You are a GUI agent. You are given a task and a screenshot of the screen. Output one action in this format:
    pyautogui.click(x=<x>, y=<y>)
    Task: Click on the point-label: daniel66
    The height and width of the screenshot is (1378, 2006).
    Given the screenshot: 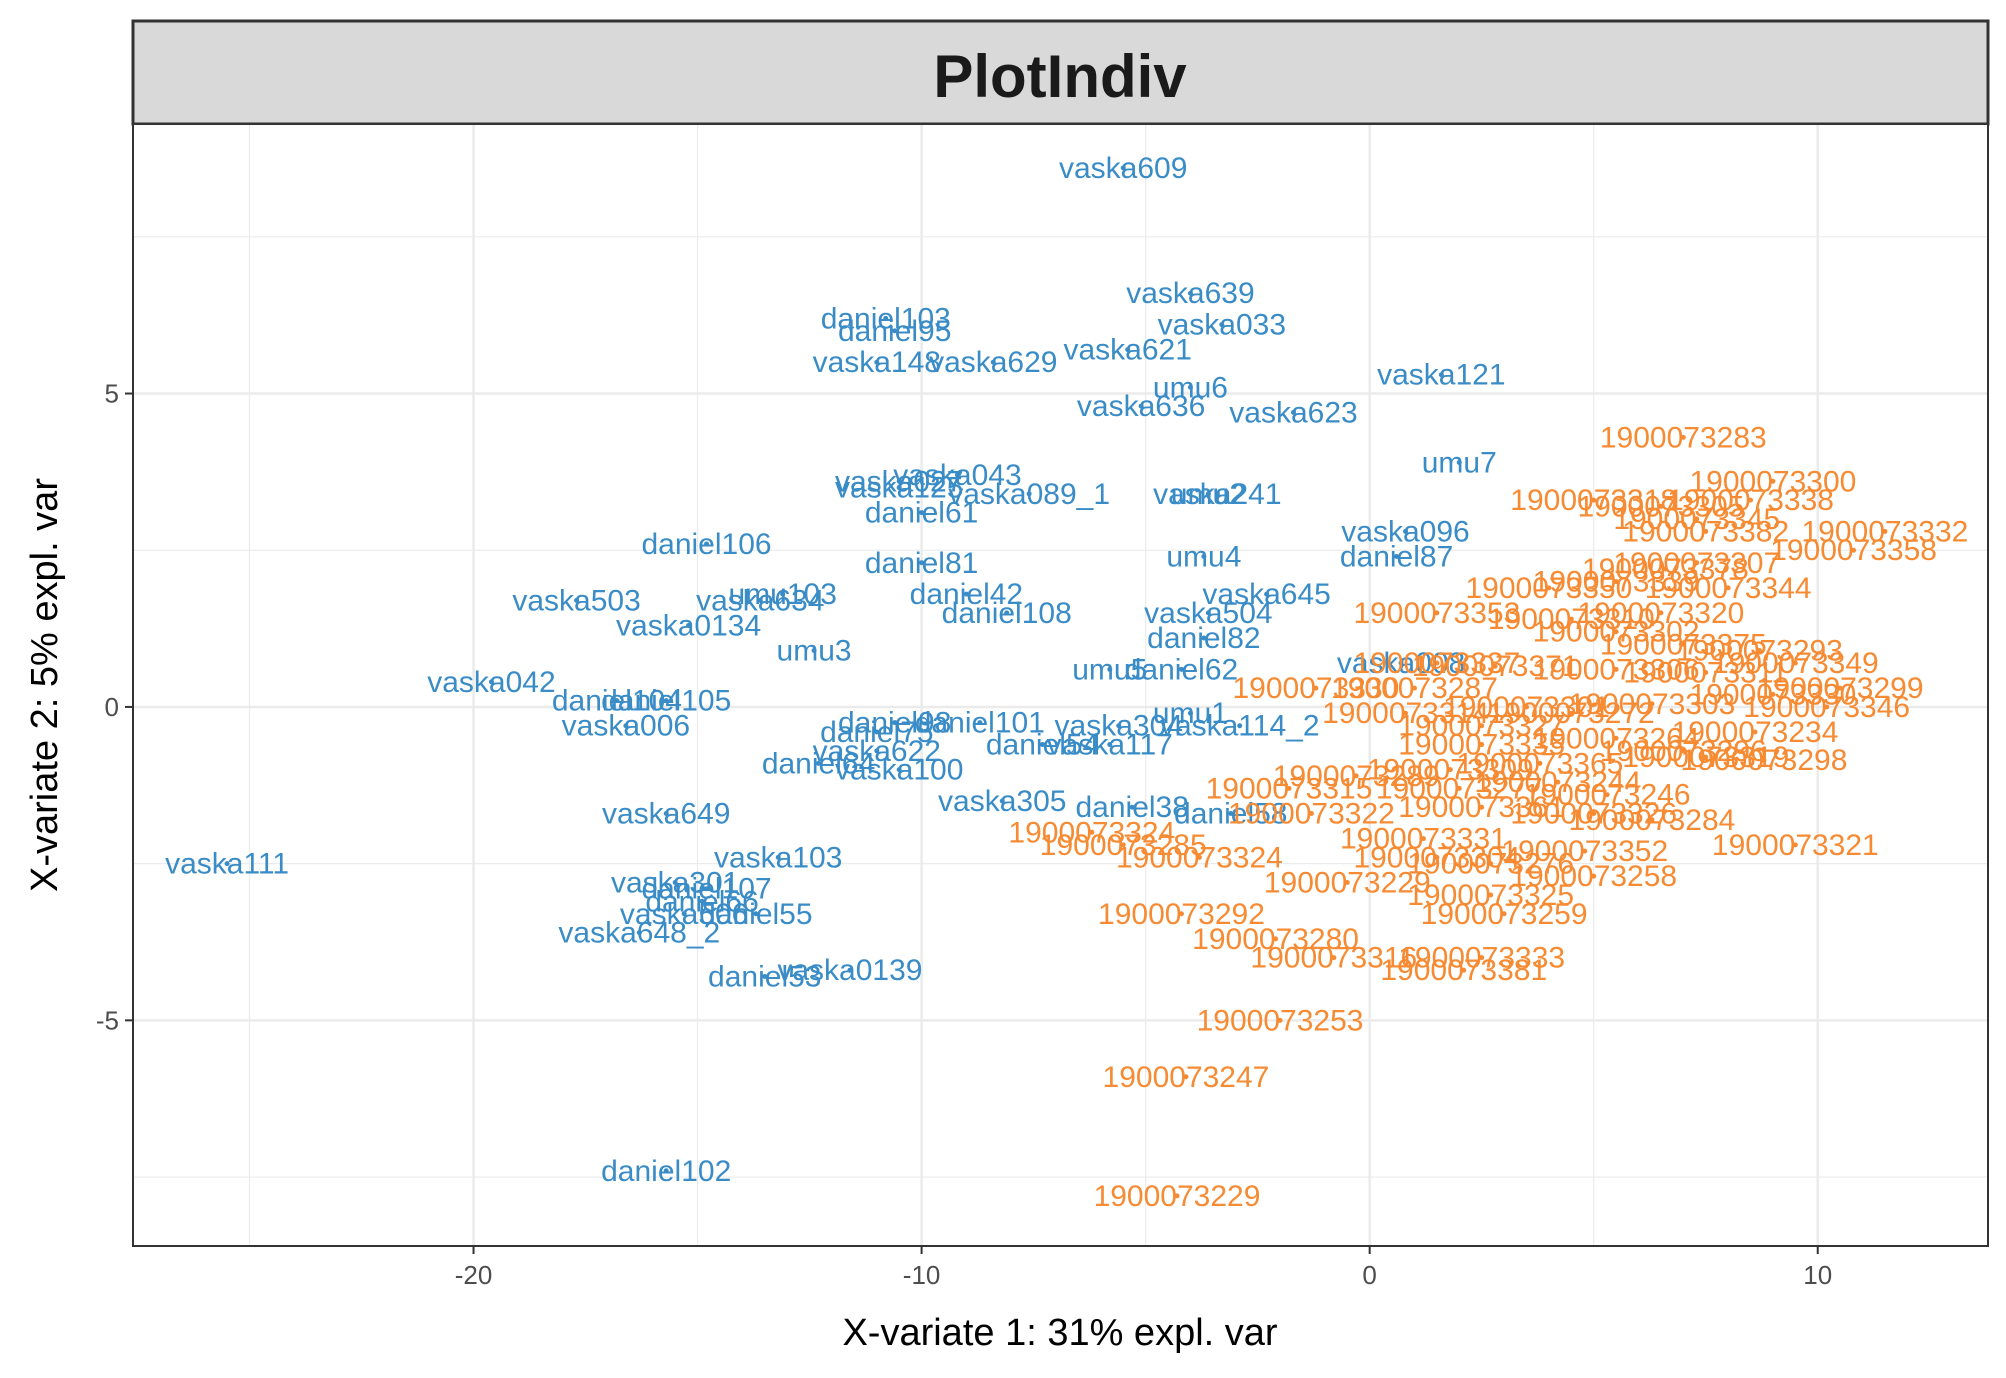 What is the action you would take?
    pyautogui.click(x=701, y=901)
    